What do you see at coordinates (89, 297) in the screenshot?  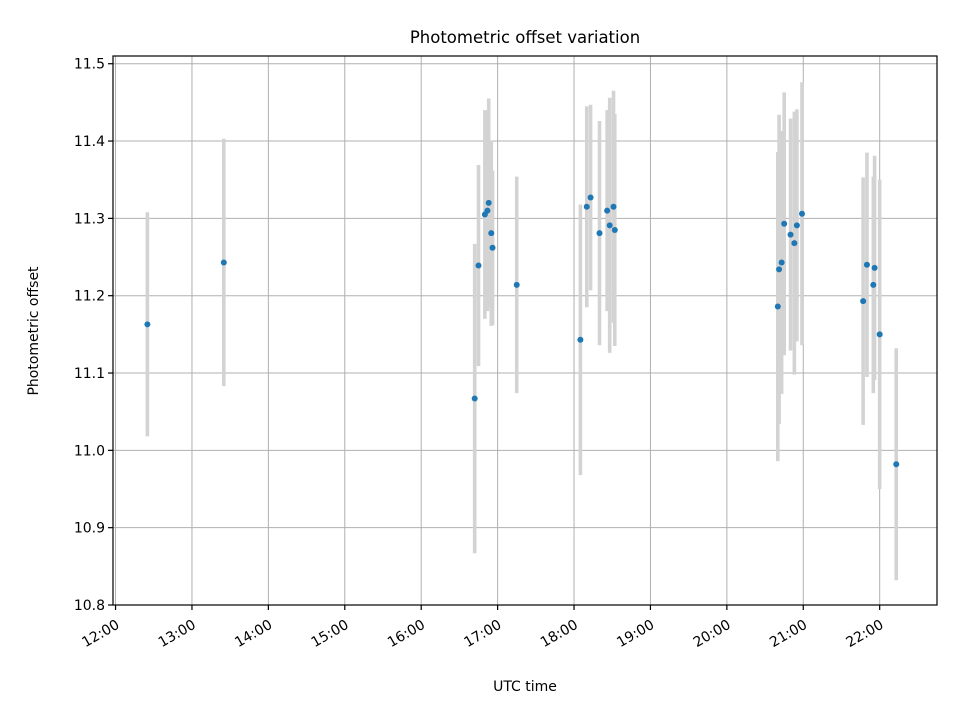 I see `y-tick-label: 11.2` at bounding box center [89, 297].